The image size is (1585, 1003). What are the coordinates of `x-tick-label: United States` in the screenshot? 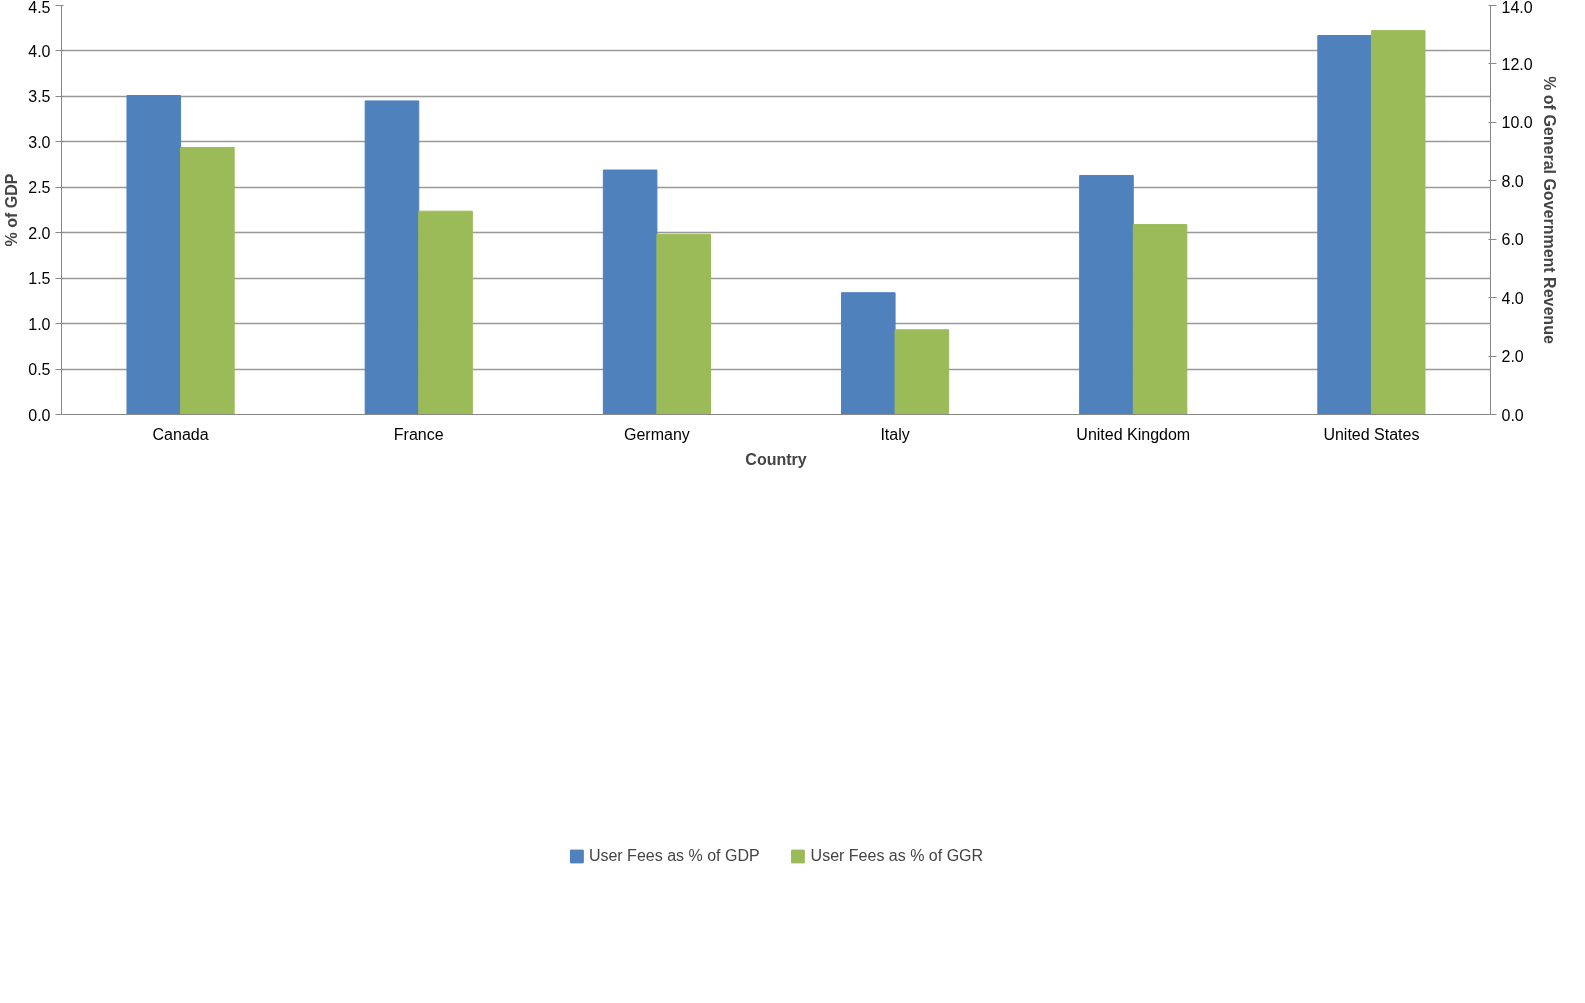 It's located at (1371, 434).